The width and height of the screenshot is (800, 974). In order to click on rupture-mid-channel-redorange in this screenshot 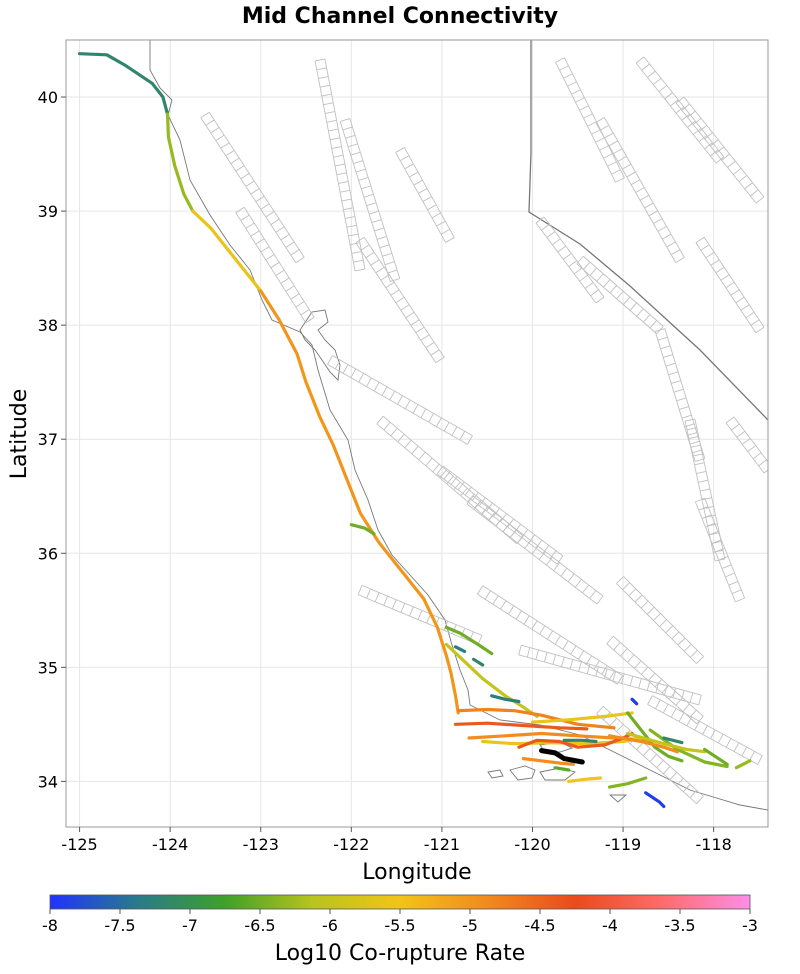, I will do `click(521, 726)`.